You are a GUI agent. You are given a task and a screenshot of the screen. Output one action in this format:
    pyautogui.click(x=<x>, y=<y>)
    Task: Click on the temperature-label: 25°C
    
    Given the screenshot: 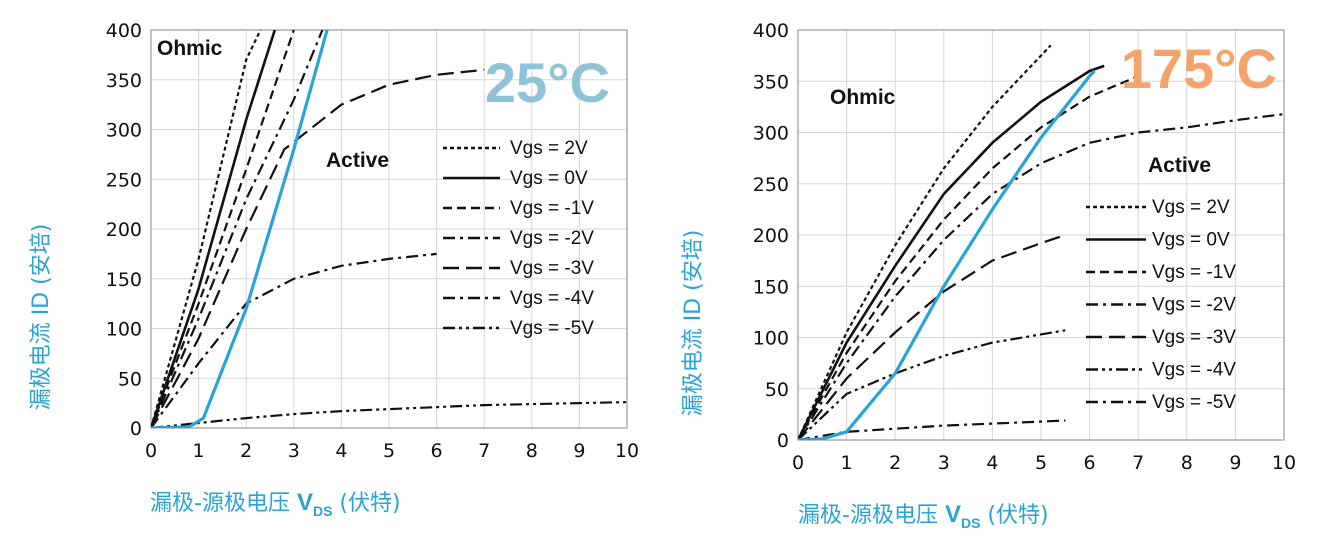 What is the action you would take?
    pyautogui.click(x=547, y=82)
    